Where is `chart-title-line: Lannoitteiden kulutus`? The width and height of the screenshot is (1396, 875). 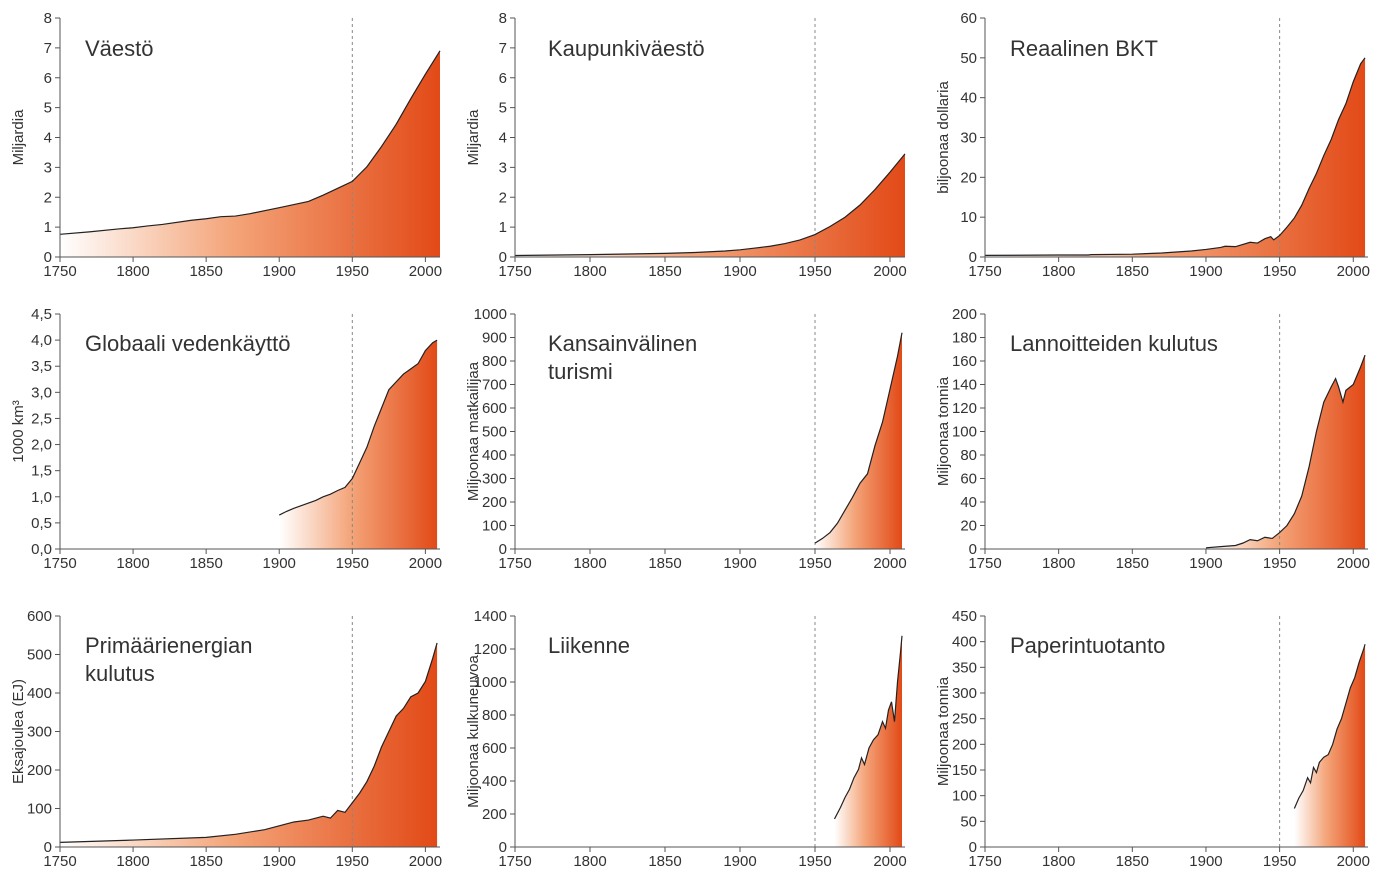 chart-title-line: Lannoitteiden kulutus is located at coordinates (1114, 343).